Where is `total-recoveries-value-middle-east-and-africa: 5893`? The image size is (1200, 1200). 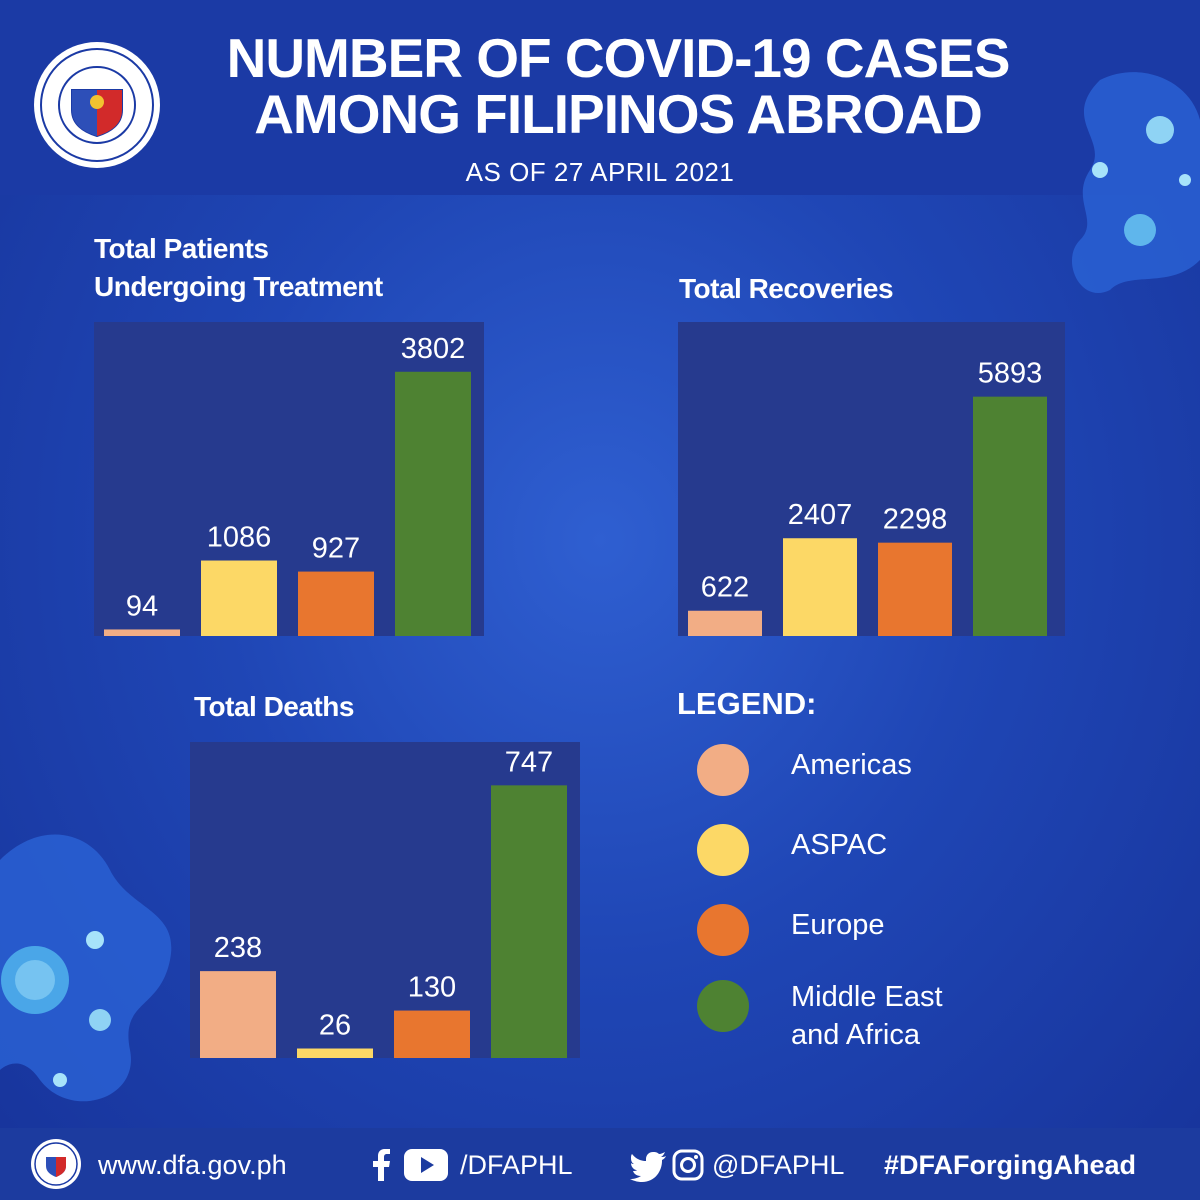
total-recoveries-value-middle-east-and-africa: 5893 is located at coordinates (1010, 374).